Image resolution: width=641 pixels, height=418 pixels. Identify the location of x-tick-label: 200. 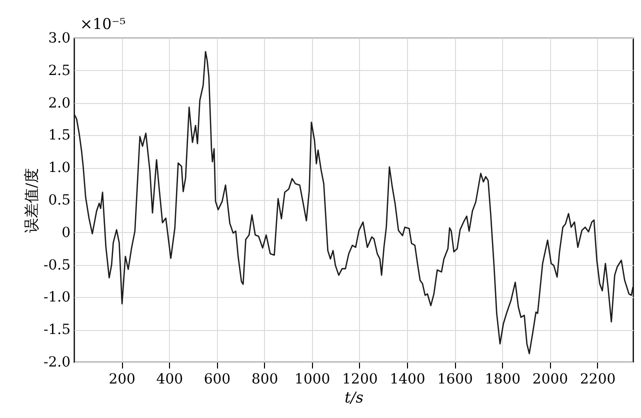
(122, 380).